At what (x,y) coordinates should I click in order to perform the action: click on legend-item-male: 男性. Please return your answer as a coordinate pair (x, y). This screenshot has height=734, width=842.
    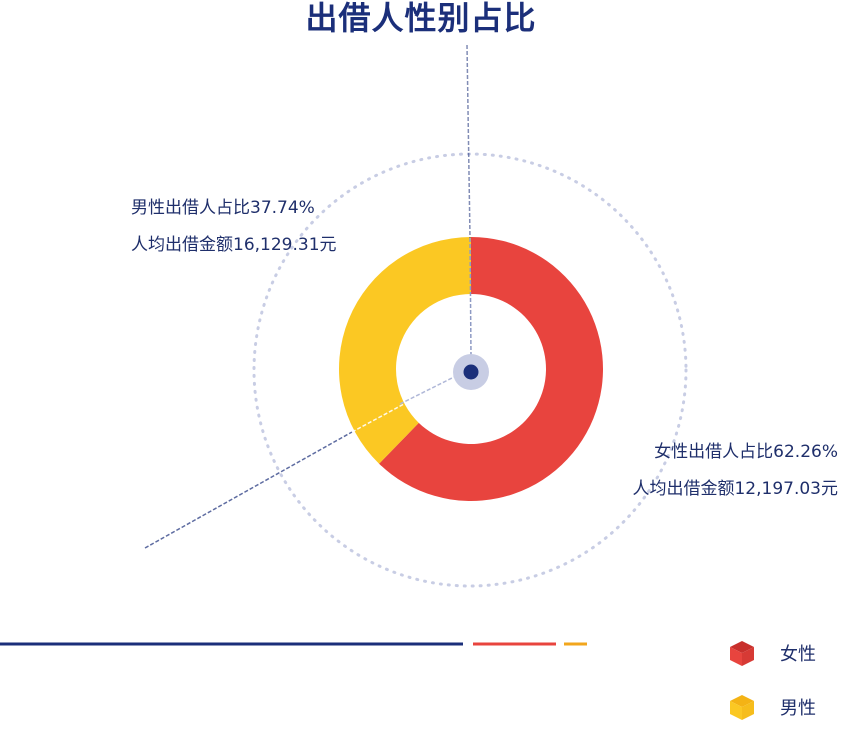
    Looking at the image, I should click on (783, 707).